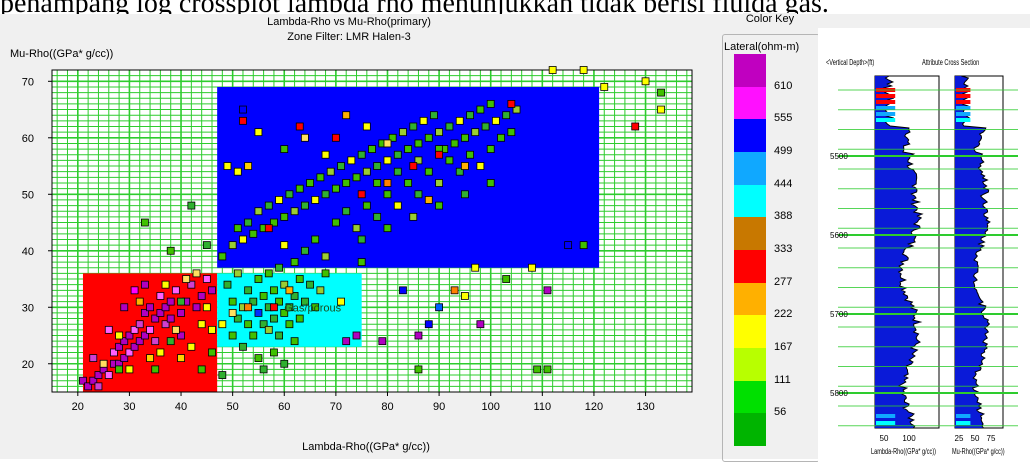 This screenshot has height=473, width=1030. What do you see at coordinates (783, 216) in the screenshot?
I see `color-key-label: 388` at bounding box center [783, 216].